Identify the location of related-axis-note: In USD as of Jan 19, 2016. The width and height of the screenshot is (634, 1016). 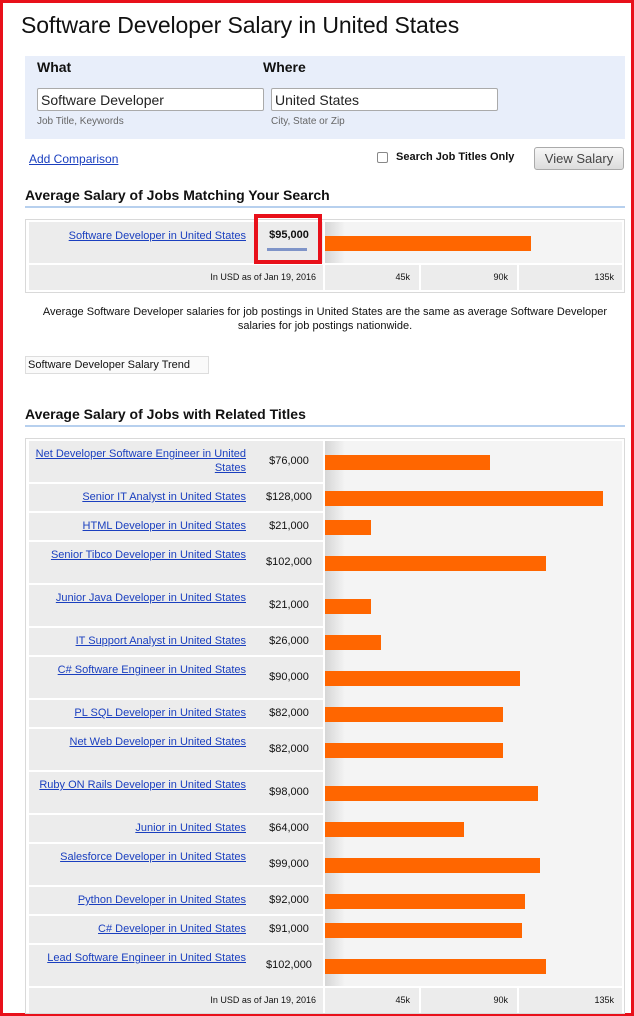
(263, 1000).